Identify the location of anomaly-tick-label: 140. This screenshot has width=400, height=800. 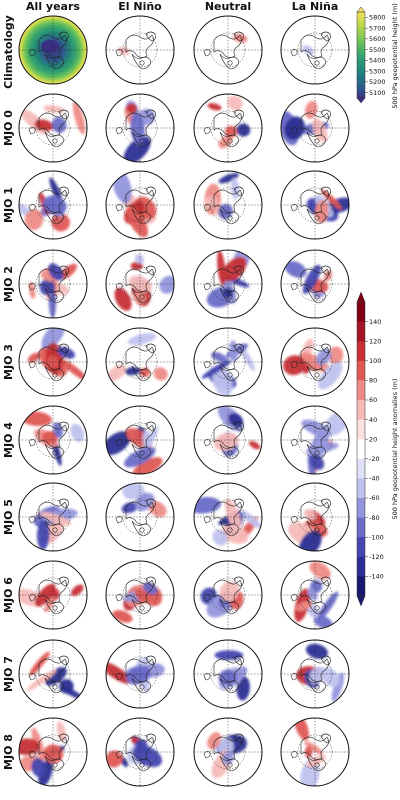
(375, 322).